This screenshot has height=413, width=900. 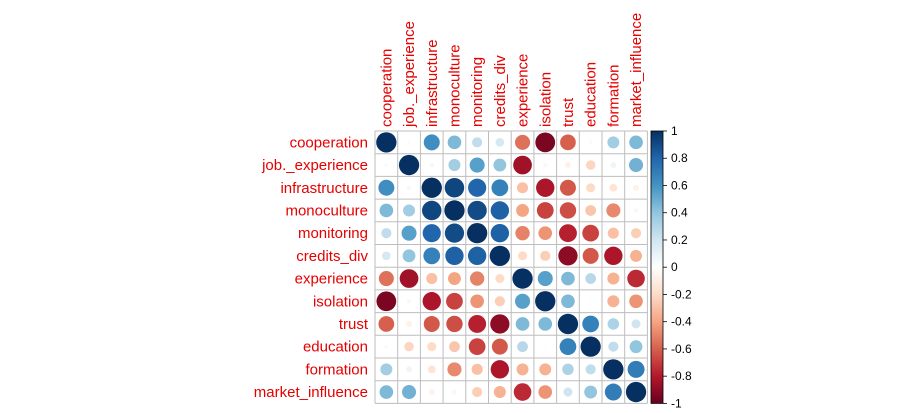 What do you see at coordinates (591, 392) in the screenshot?
I see `corr-circle-market_influence-education` at bounding box center [591, 392].